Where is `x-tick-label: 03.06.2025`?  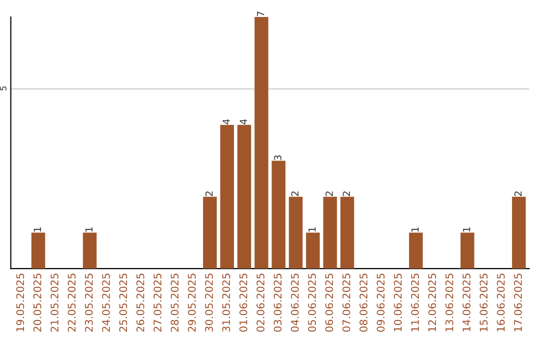 x-tick-label: 03.06.2025 is located at coordinates (278, 303).